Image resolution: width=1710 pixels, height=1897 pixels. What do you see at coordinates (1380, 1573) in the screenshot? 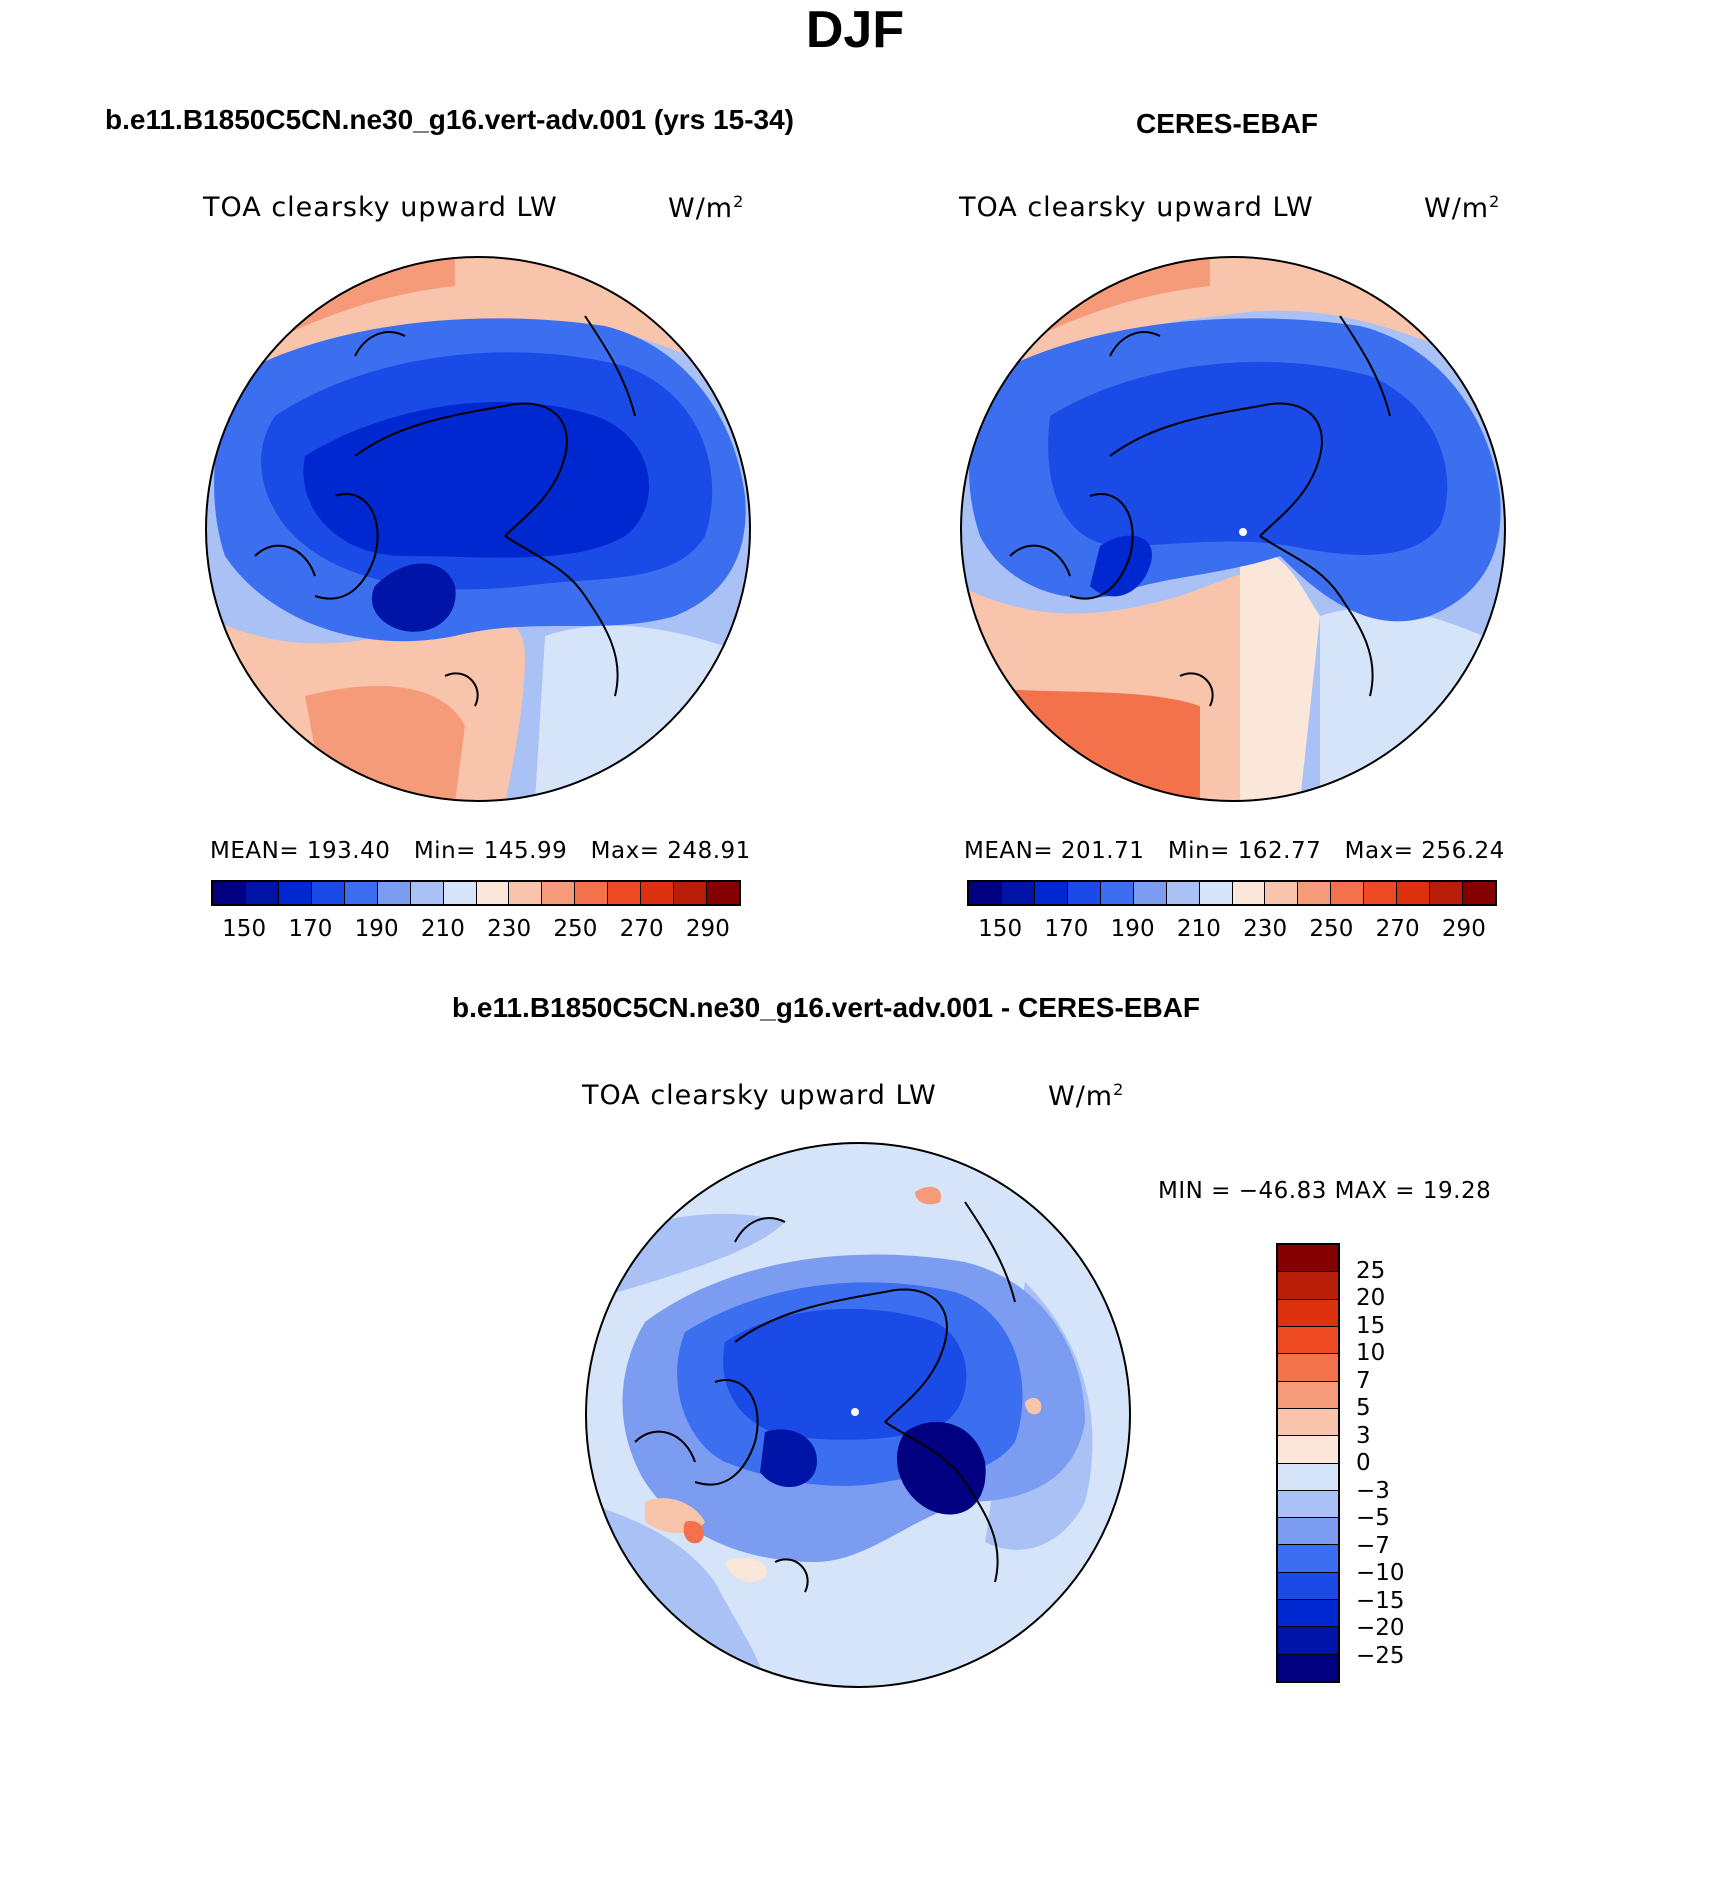
I see `colorbar-tick-label: −10` at bounding box center [1380, 1573].